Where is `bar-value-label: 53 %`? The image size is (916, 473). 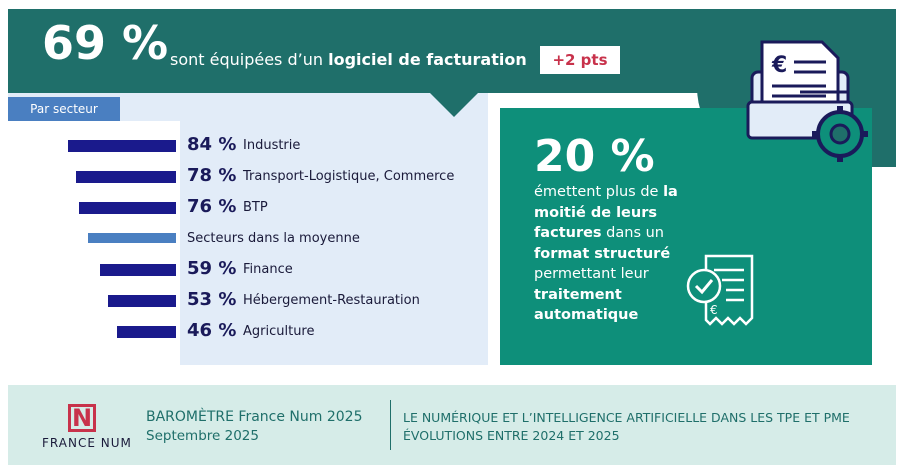
bar-value-label: 53 % is located at coordinates (212, 299).